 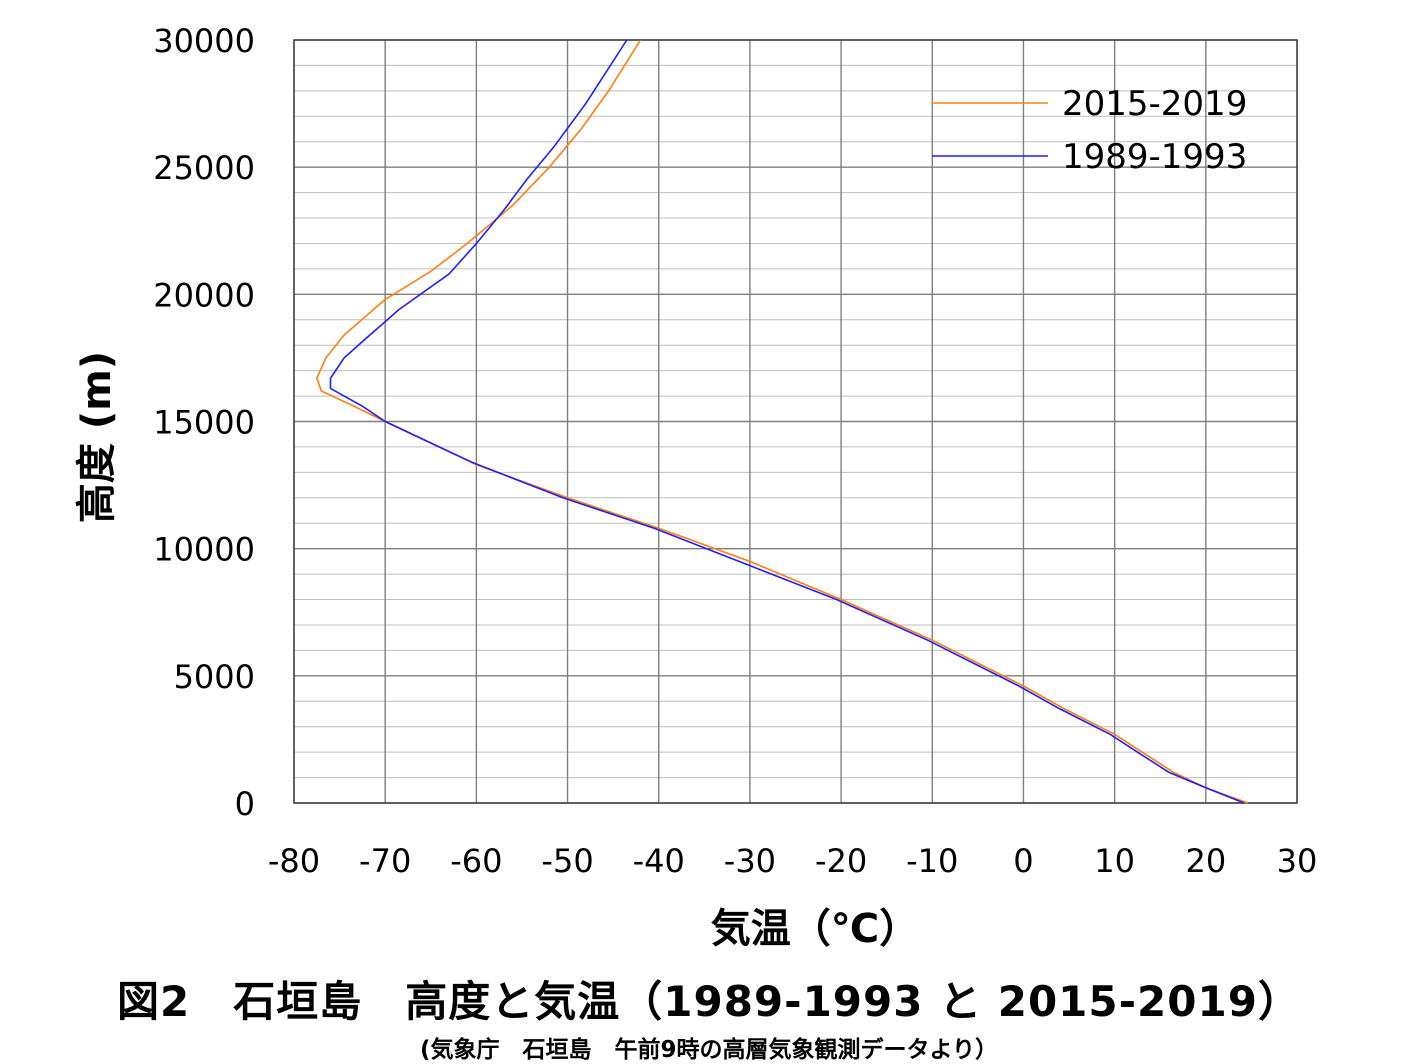 What do you see at coordinates (1114, 861) in the screenshot?
I see `x-tick-label: 10` at bounding box center [1114, 861].